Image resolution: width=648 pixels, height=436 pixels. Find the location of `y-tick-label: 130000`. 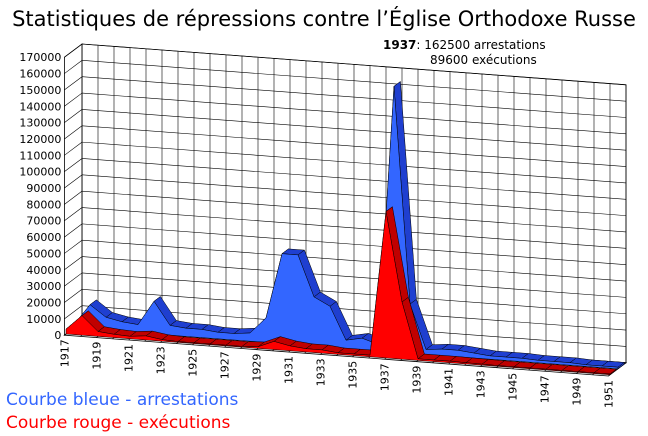

y-tick-label: 130000 is located at coordinates (40, 123).